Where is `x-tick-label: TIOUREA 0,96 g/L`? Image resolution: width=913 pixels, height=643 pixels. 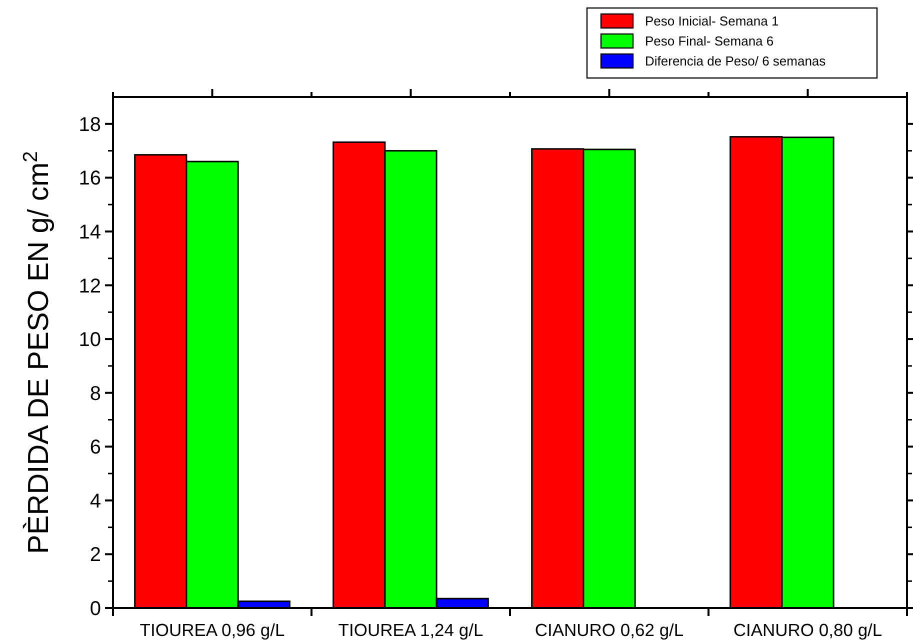 x-tick-label: TIOUREA 0,96 g/L is located at coordinates (212, 630).